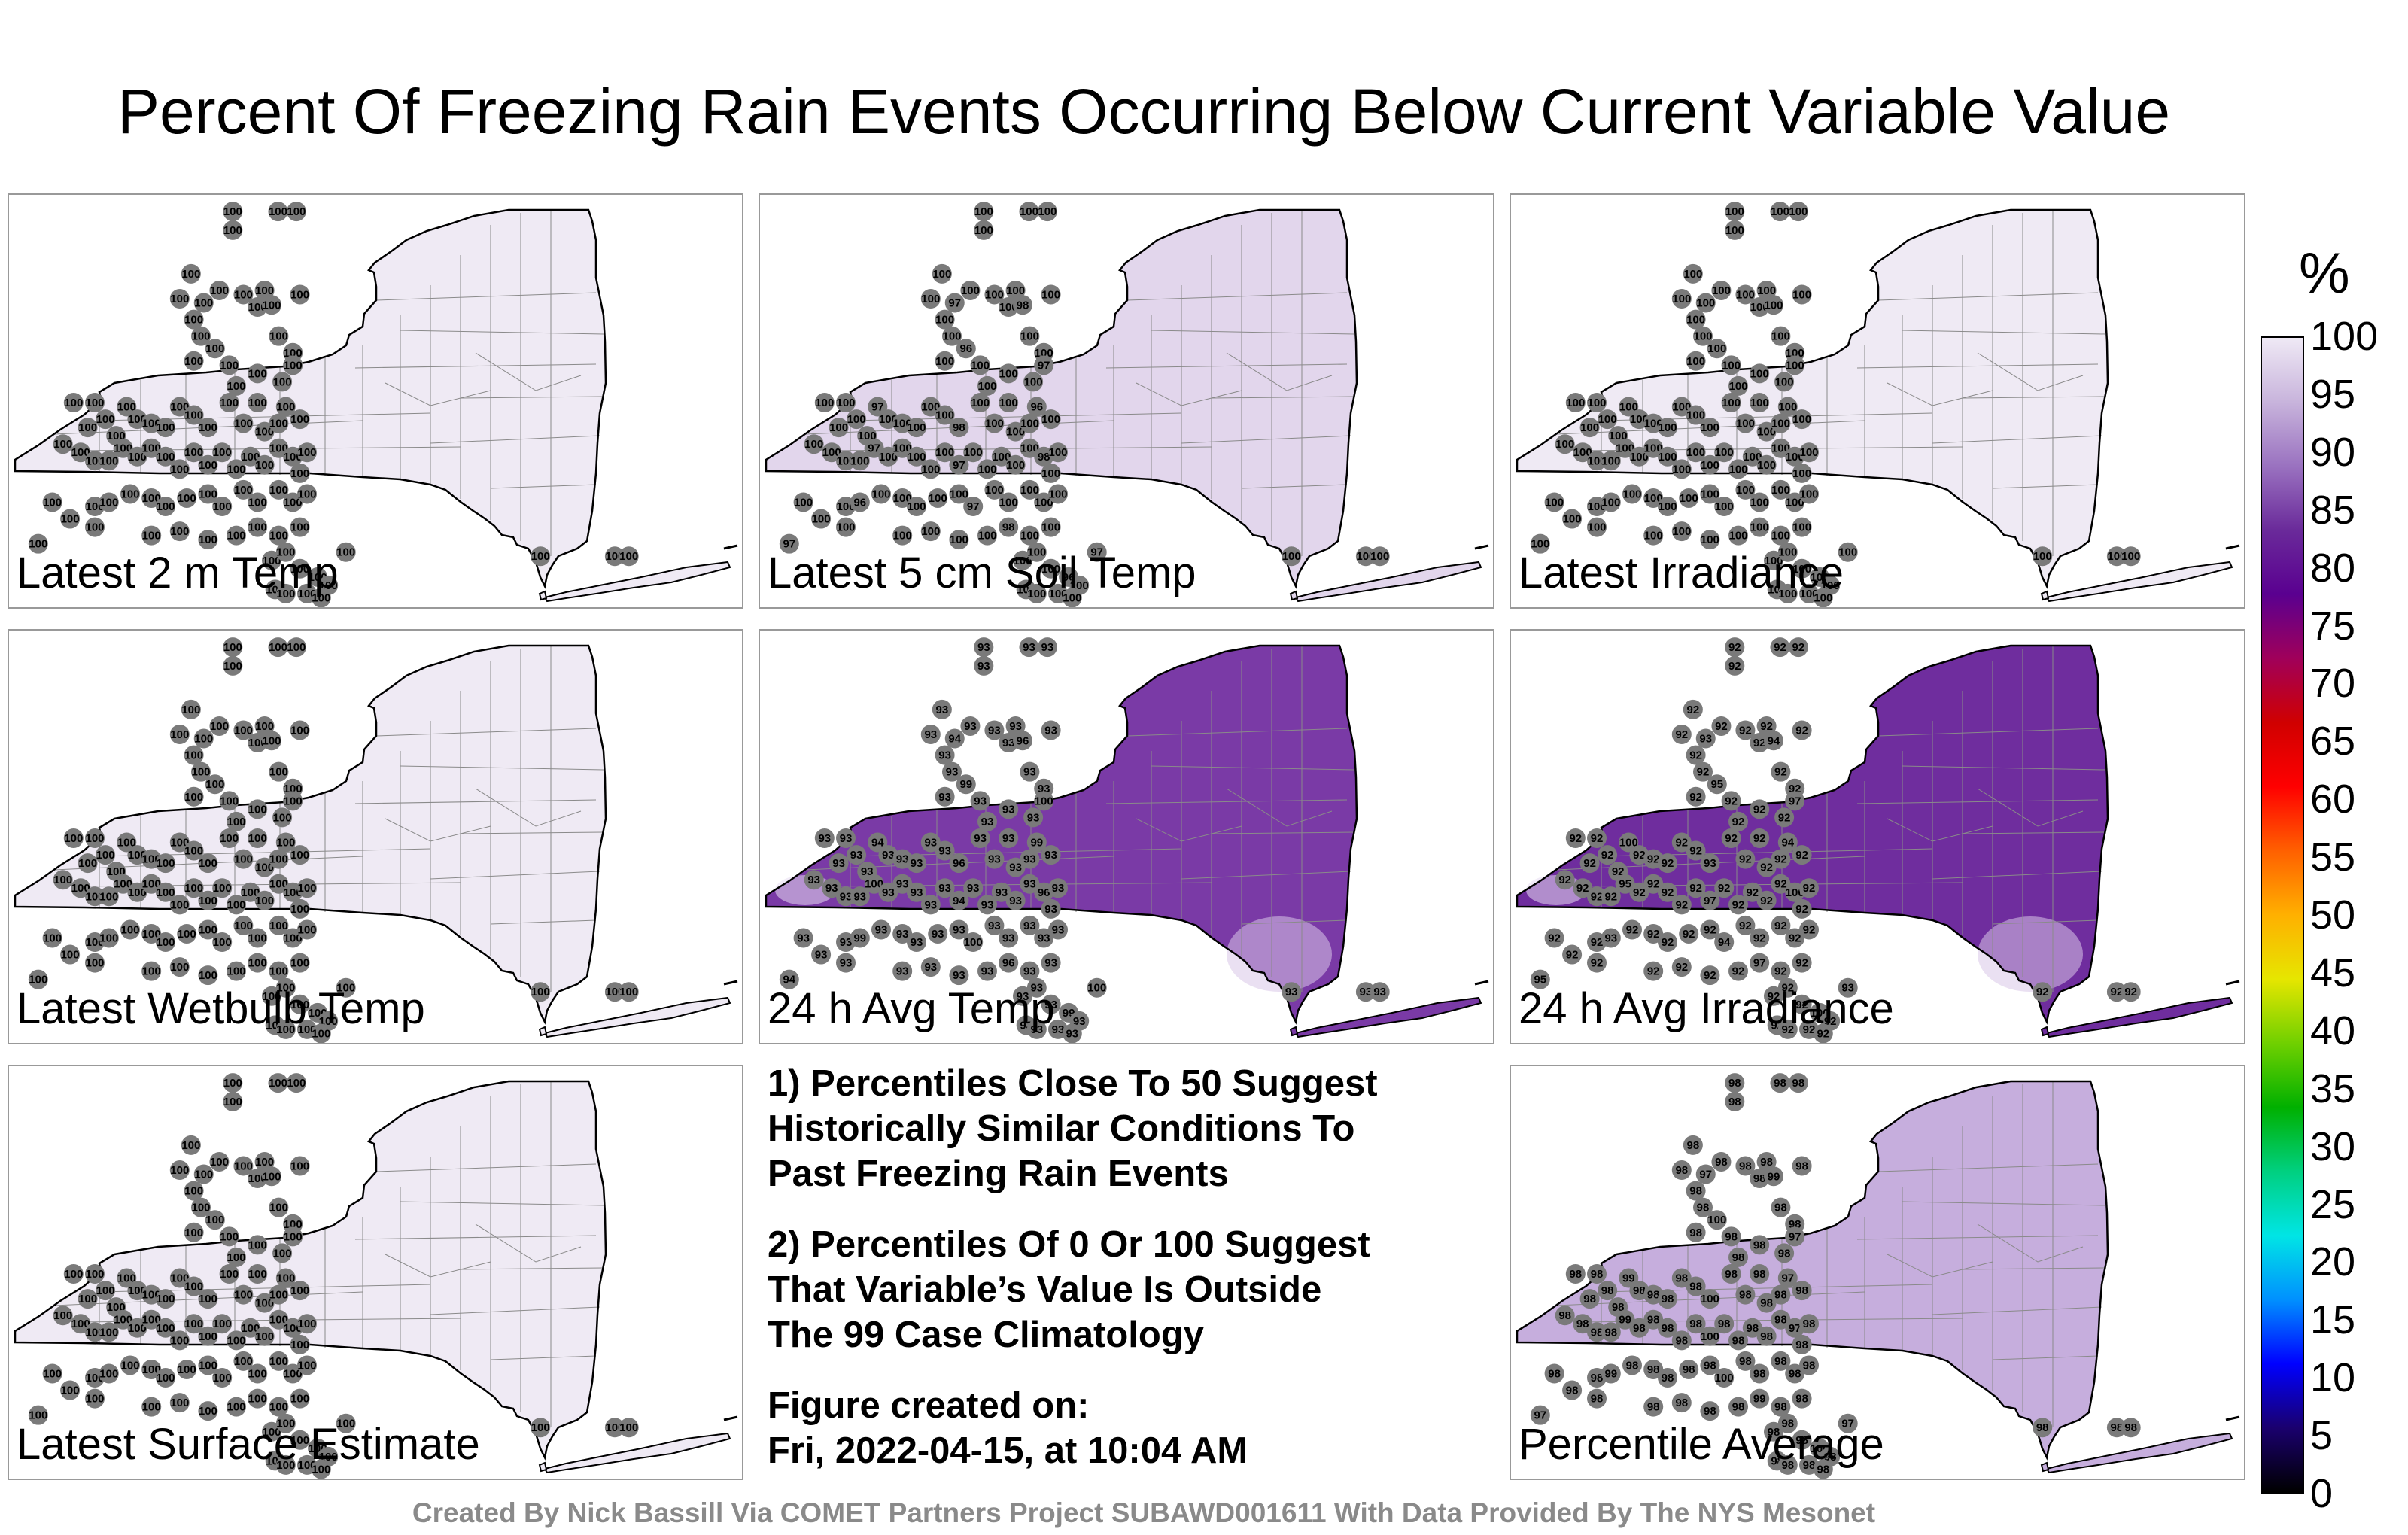 Image resolution: width=2408 pixels, height=1535 pixels. I want to click on colorbar-tick-label: 55, so click(2333, 857).